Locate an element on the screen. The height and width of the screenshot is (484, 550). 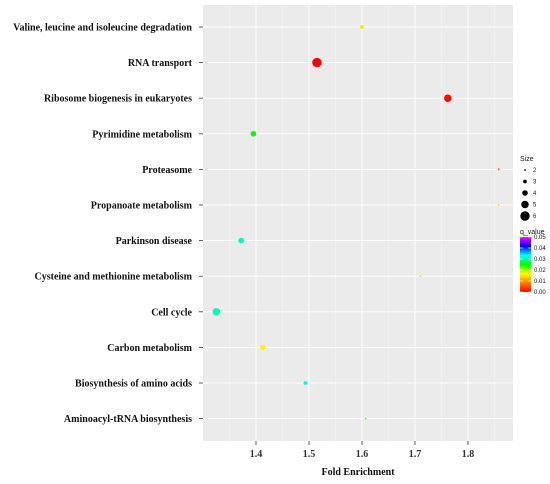
category-label: Cell cycle is located at coordinates (171, 312).